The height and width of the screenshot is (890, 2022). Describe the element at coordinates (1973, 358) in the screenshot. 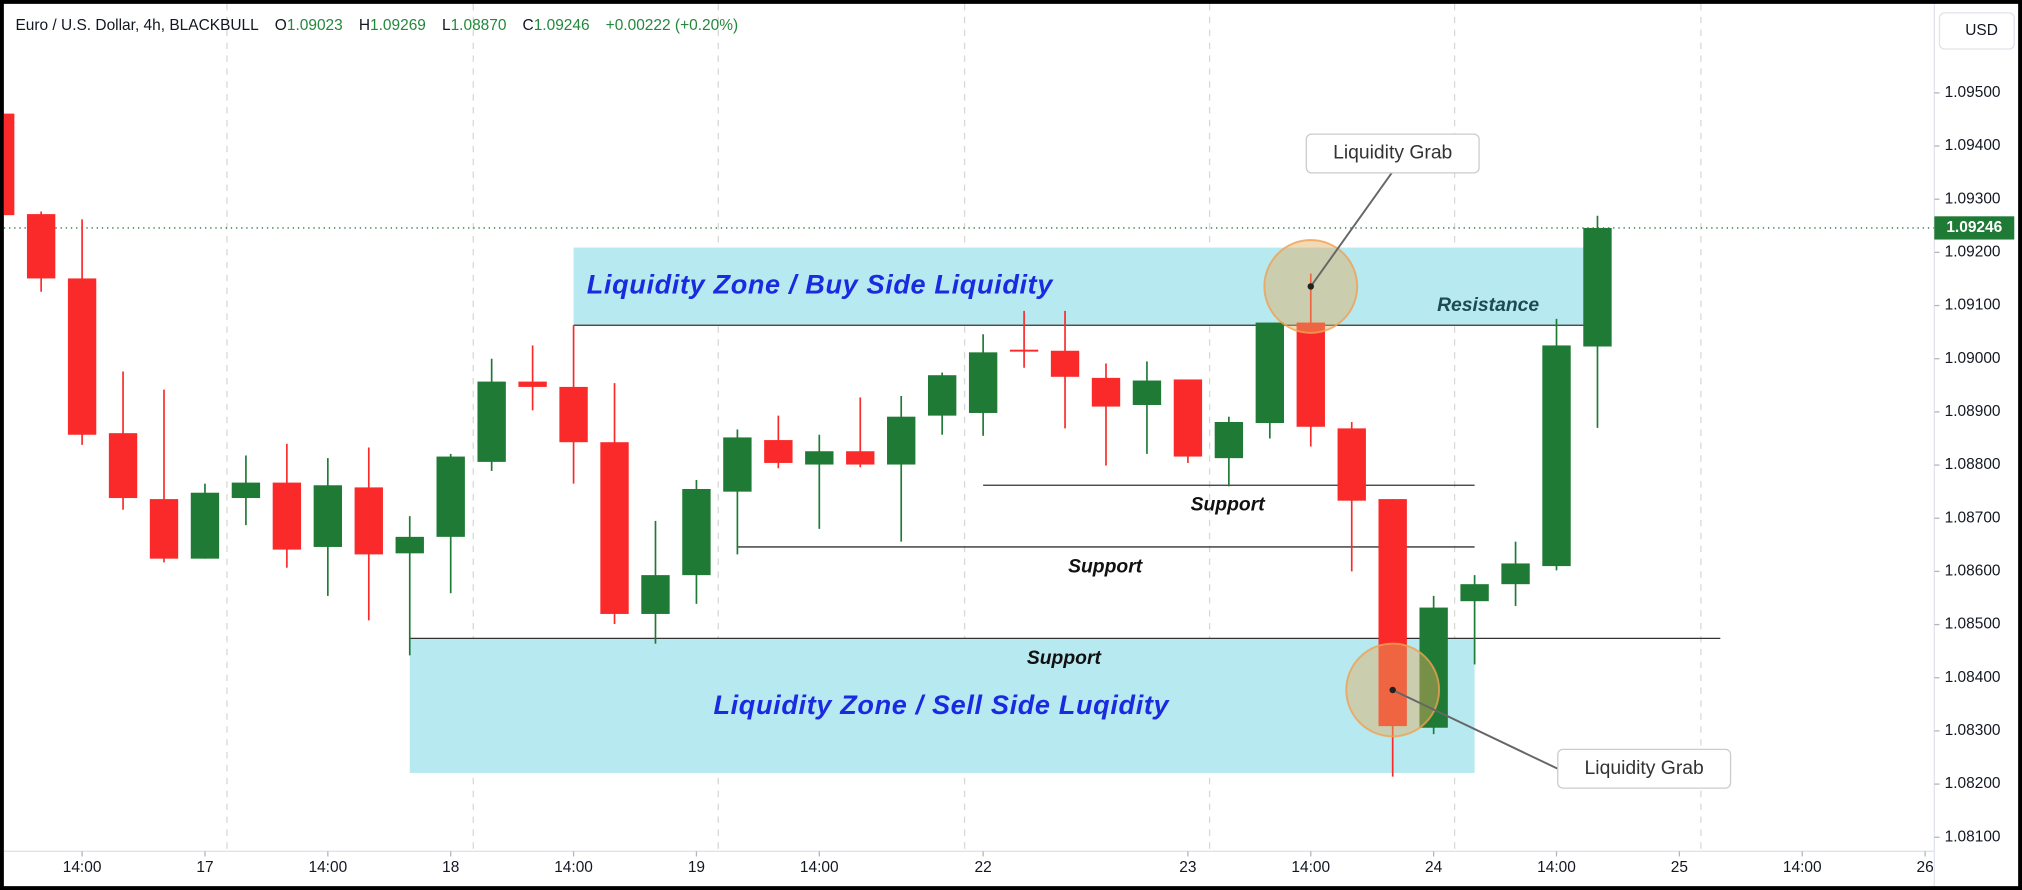

I see `y-tick-label: 1.09000` at that location.